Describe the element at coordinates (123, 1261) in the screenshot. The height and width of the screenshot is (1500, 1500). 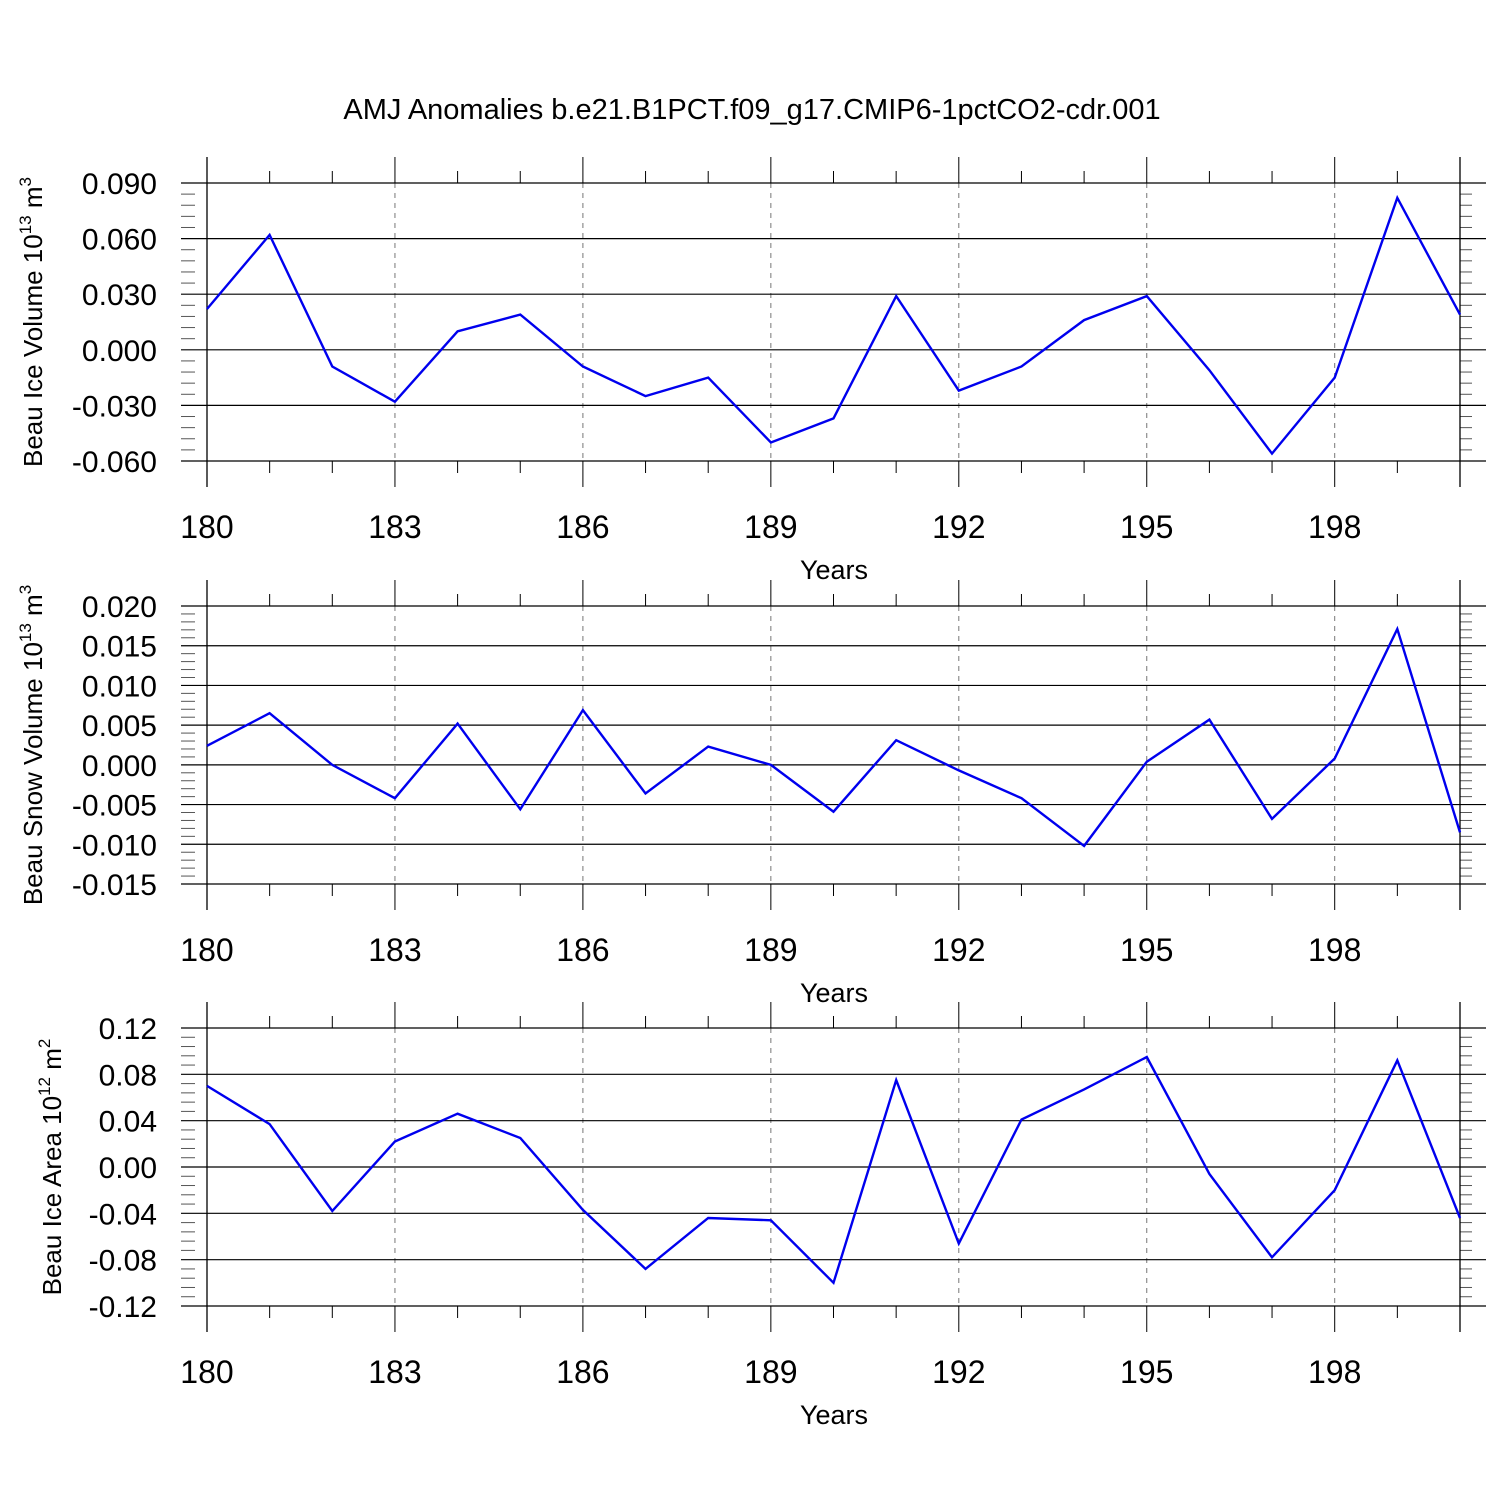
I see `y-tick-label: -0.08` at that location.